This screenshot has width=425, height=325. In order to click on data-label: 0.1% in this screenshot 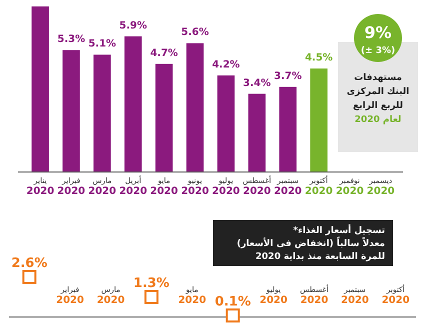, I will do `click(232, 302)`.